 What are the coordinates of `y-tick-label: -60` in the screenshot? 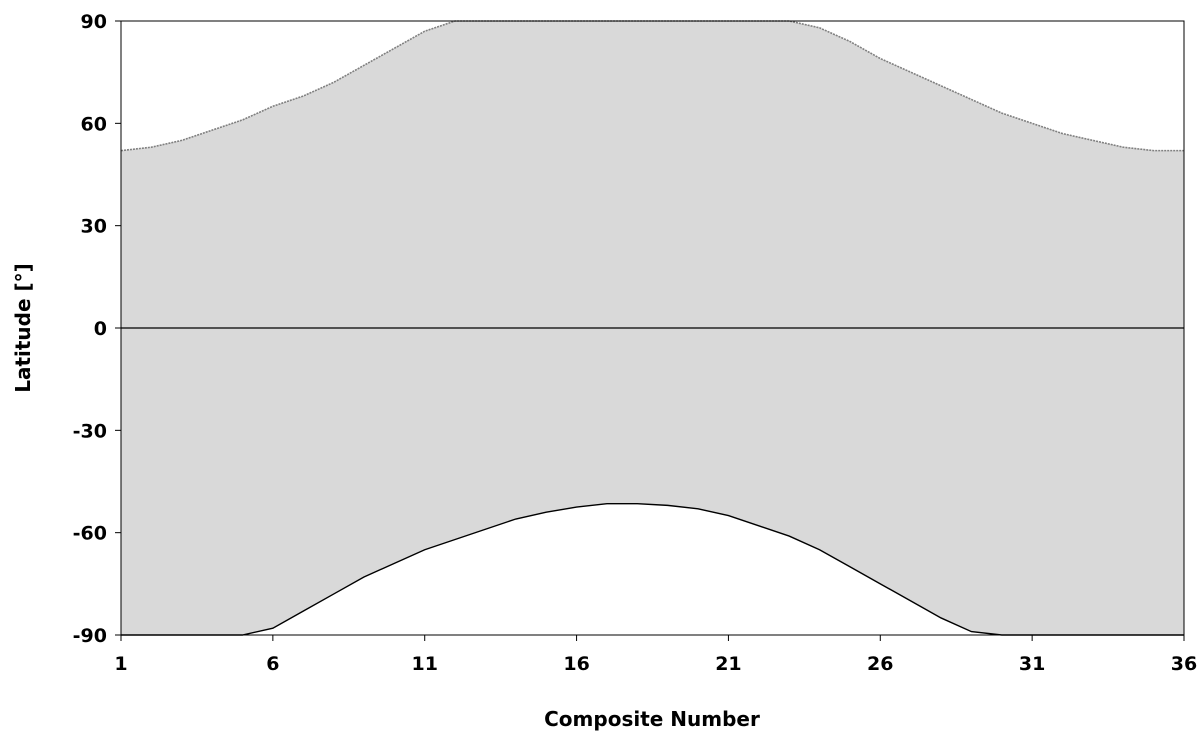 It's located at (90, 534).